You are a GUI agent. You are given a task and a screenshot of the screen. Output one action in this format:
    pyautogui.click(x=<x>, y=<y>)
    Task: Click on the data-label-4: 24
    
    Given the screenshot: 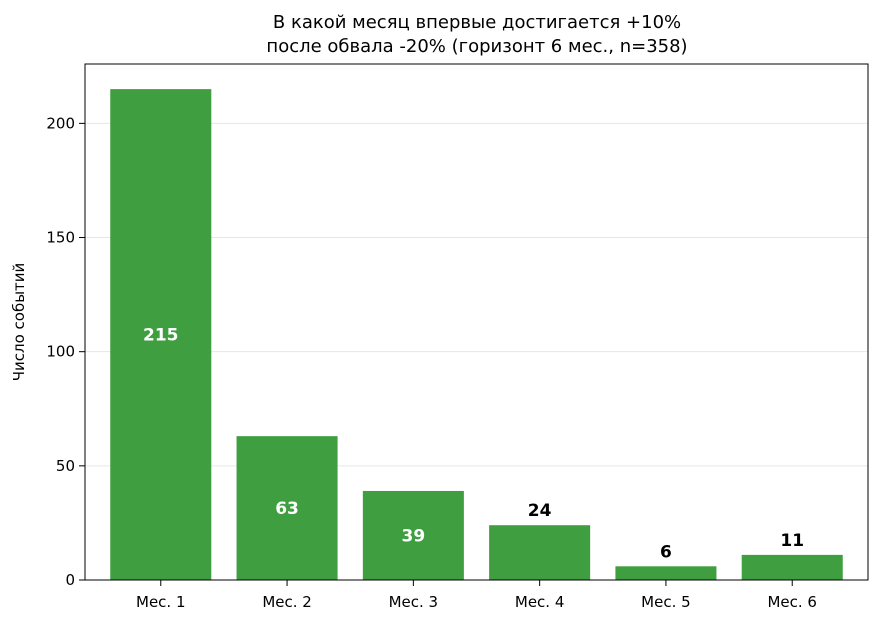 What is the action you would take?
    pyautogui.click(x=540, y=511)
    